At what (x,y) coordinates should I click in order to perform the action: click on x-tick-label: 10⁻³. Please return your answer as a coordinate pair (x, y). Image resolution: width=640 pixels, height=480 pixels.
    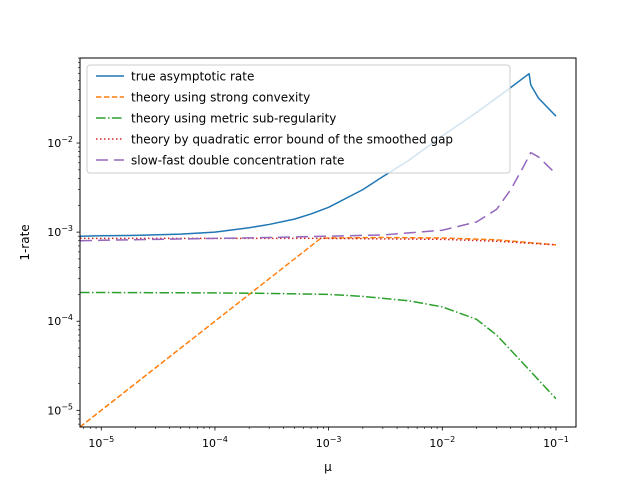
    Looking at the image, I should click on (329, 442).